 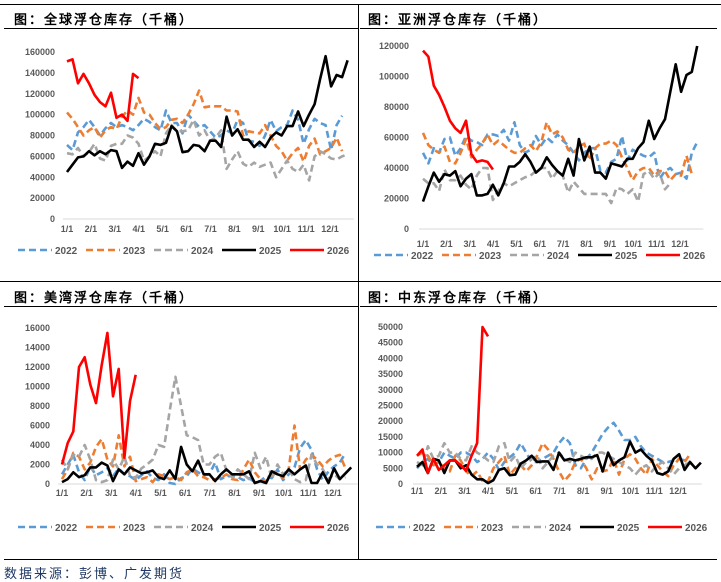 I want to click on y-tick-label: 25000, so click(x=390, y=406).